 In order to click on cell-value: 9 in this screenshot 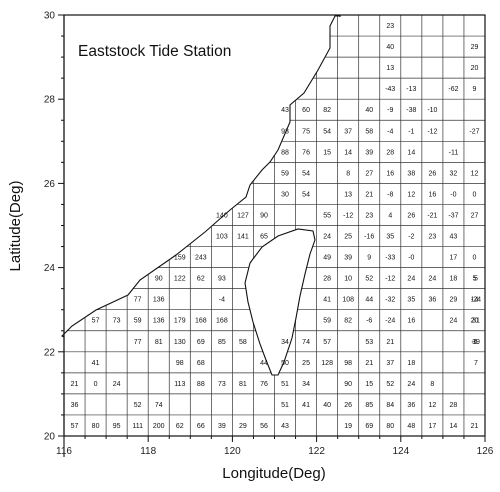, I will do `click(475, 89)`.